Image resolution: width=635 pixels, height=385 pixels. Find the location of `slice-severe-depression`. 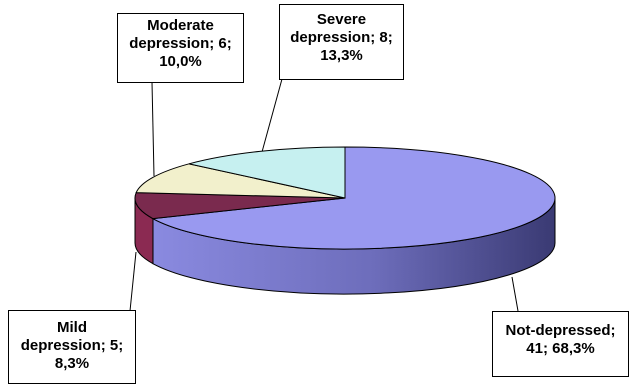

slice-severe-depression is located at coordinates (267, 172).